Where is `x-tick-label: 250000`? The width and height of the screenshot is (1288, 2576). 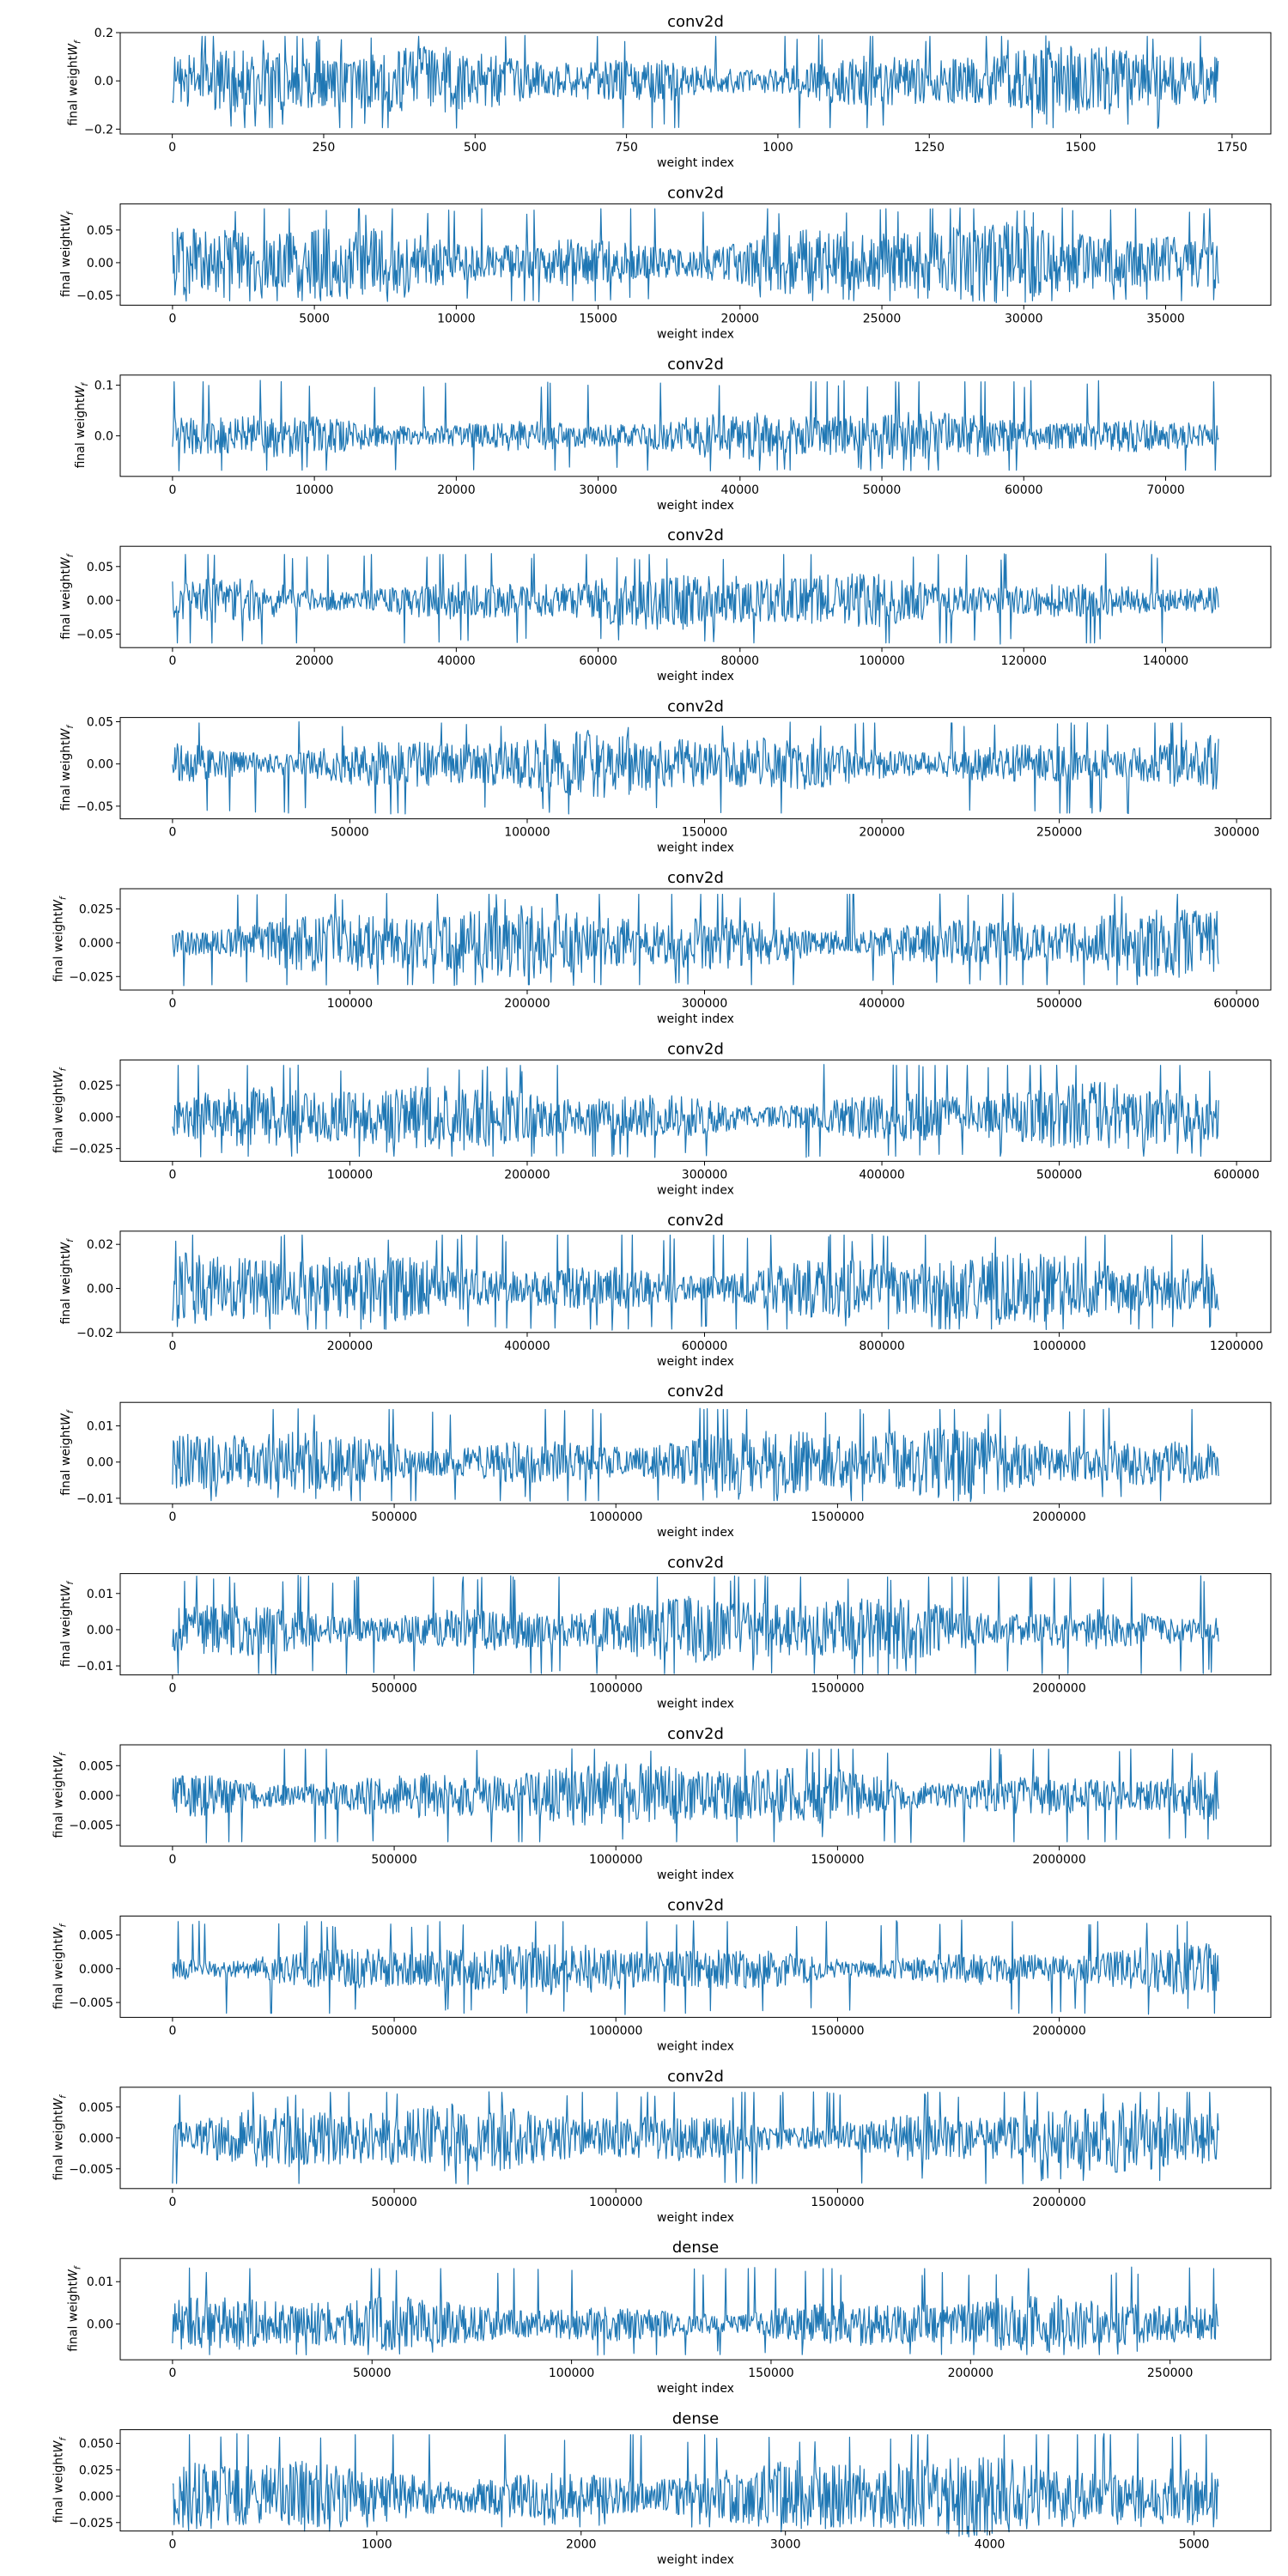
x-tick-label: 250000 is located at coordinates (1170, 2373).